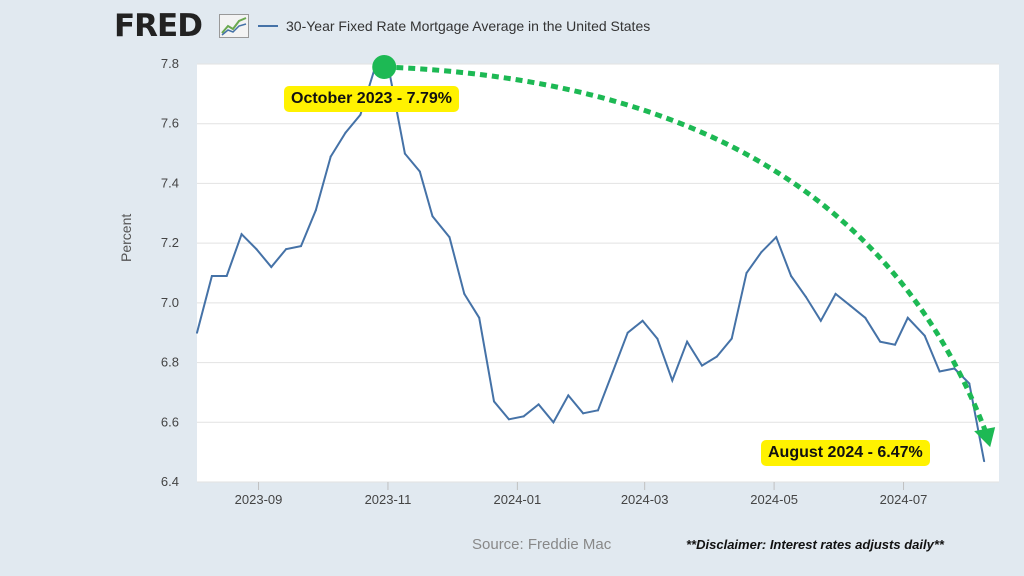  I want to click on trend-start-dot, so click(384, 66).